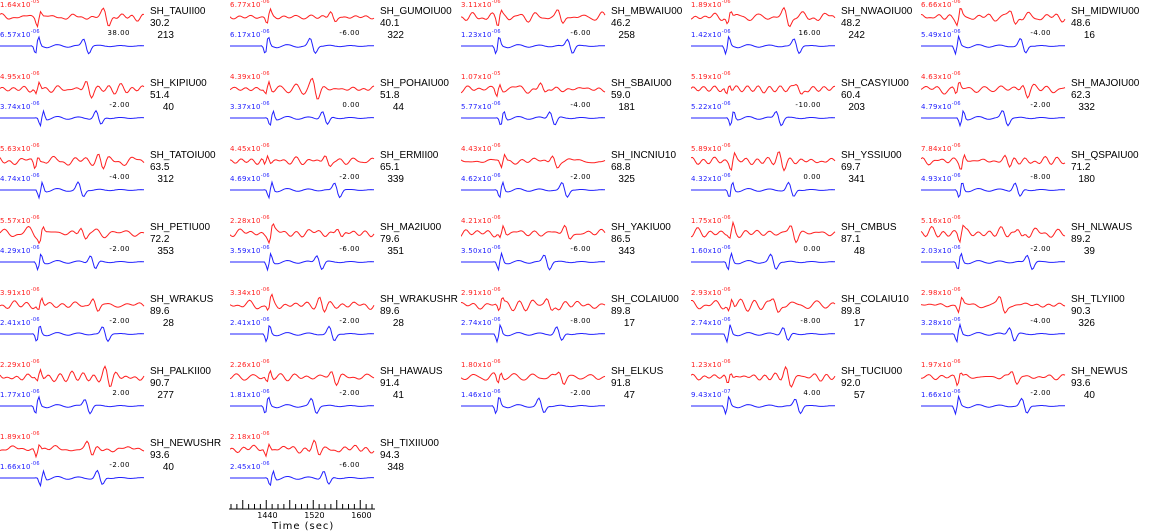 This screenshot has width=1151, height=532. What do you see at coordinates (119, 177) in the screenshot?
I see `time-shift: -4.00` at bounding box center [119, 177].